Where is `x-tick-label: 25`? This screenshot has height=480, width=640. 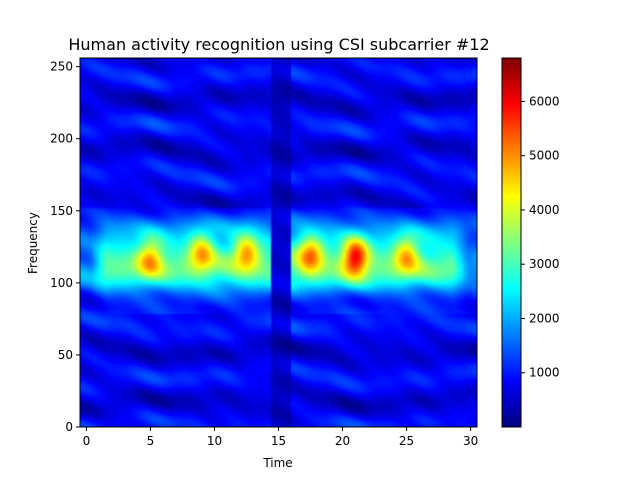
x-tick-label: 25 is located at coordinates (406, 441).